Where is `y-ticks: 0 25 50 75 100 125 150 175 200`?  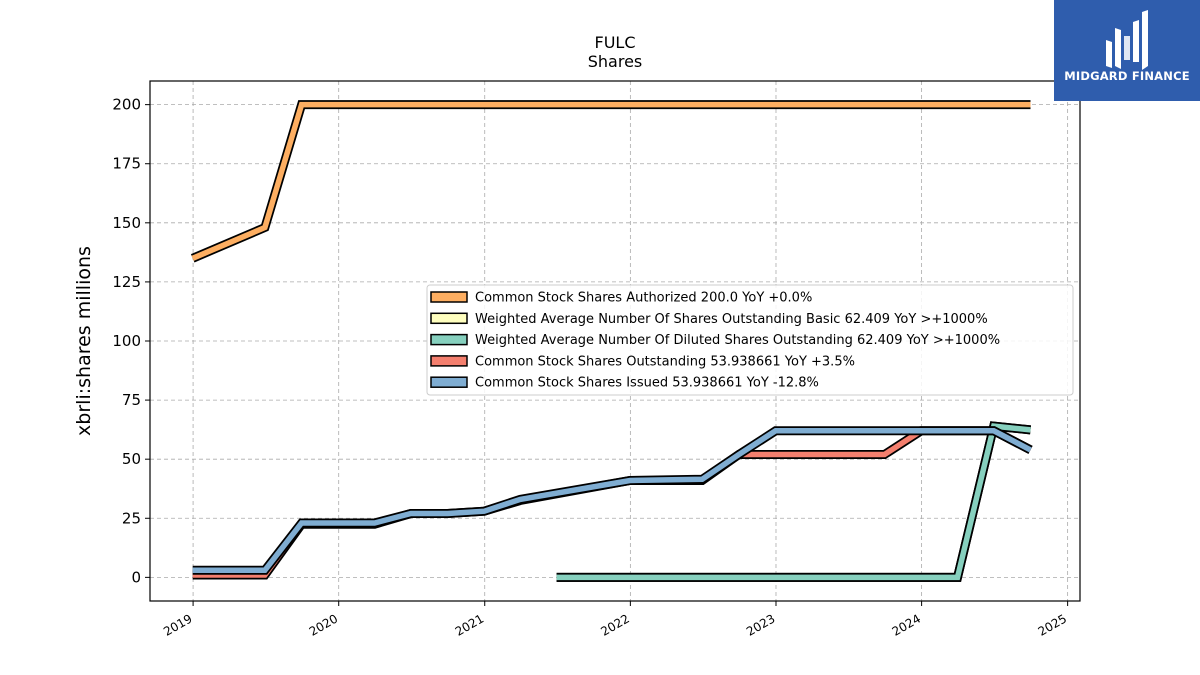
y-ticks: 0 25 50 75 100 125 150 175 200 is located at coordinates (131, 341).